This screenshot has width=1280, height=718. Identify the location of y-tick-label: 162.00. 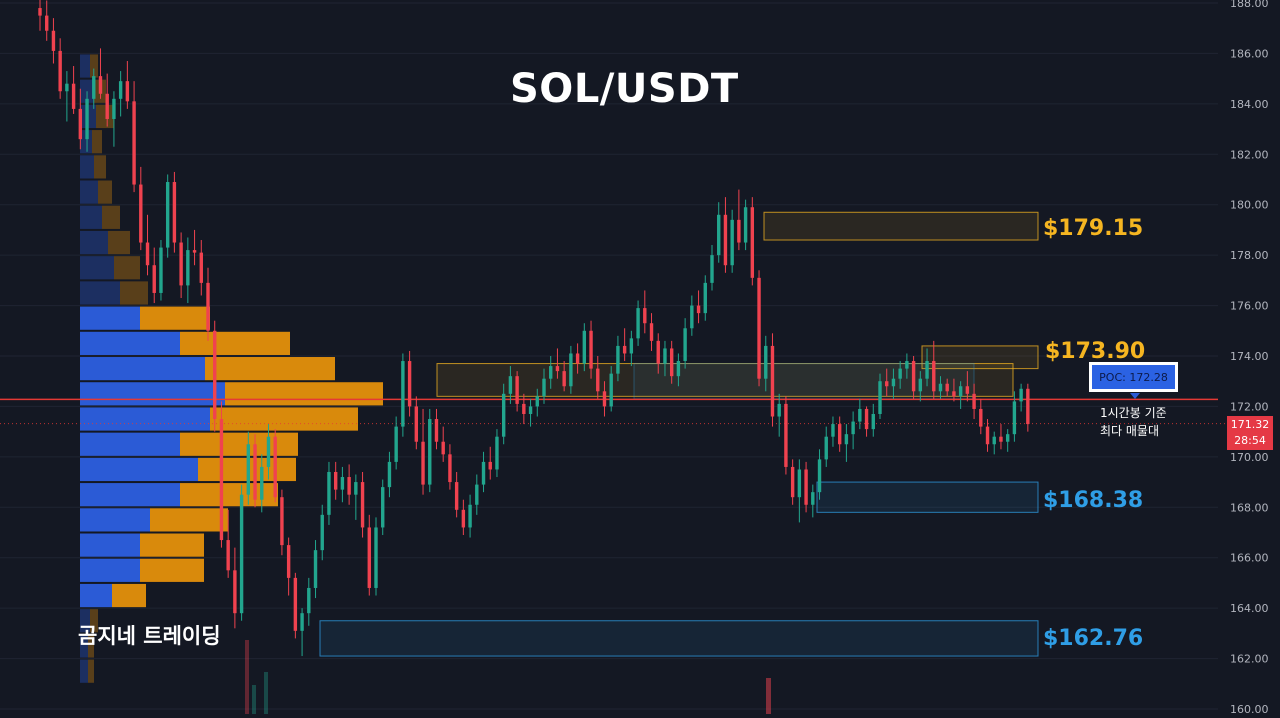
(1249, 659).